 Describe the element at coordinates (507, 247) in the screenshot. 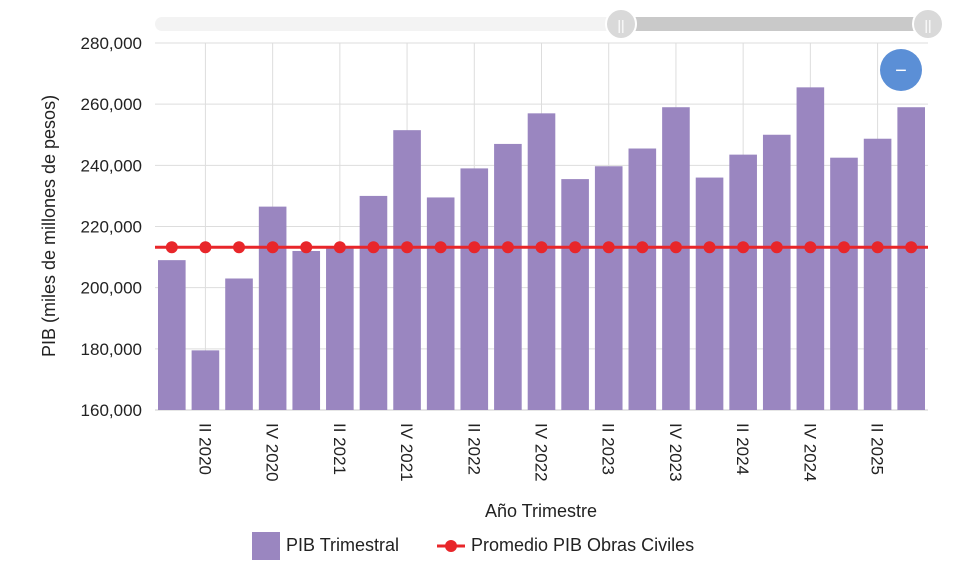

I see `average-point-iii-2022` at that location.